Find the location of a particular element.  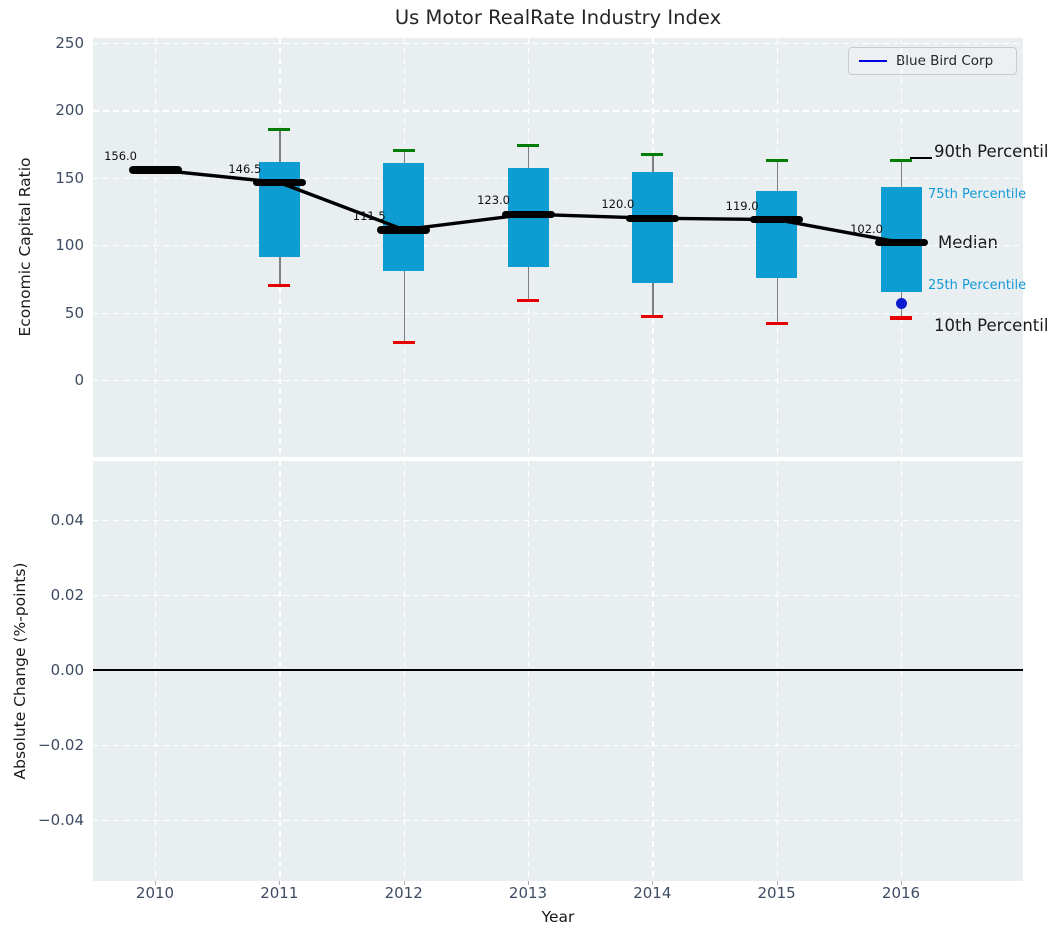

y-tick-label: 200 is located at coordinates (69, 110).